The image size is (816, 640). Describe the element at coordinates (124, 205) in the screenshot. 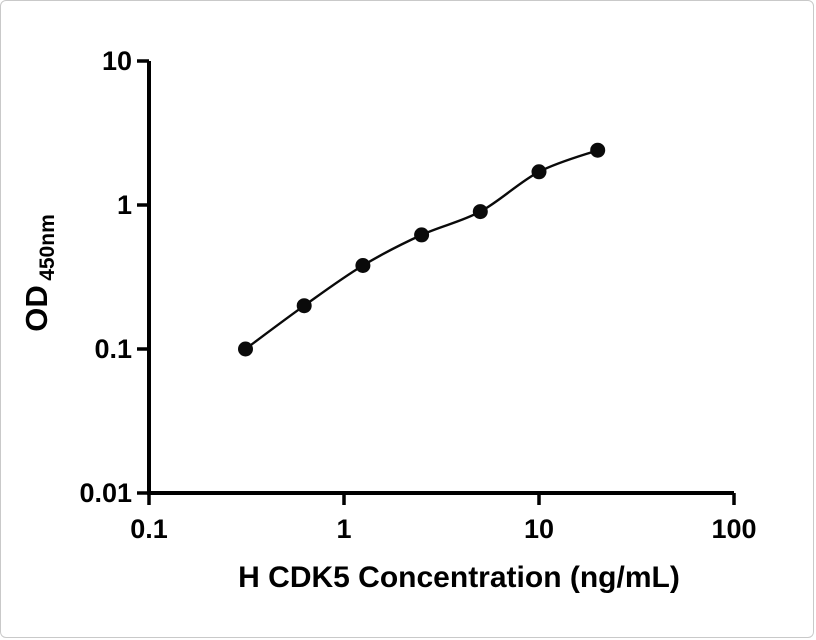

I see `y-tick-label: 1` at that location.